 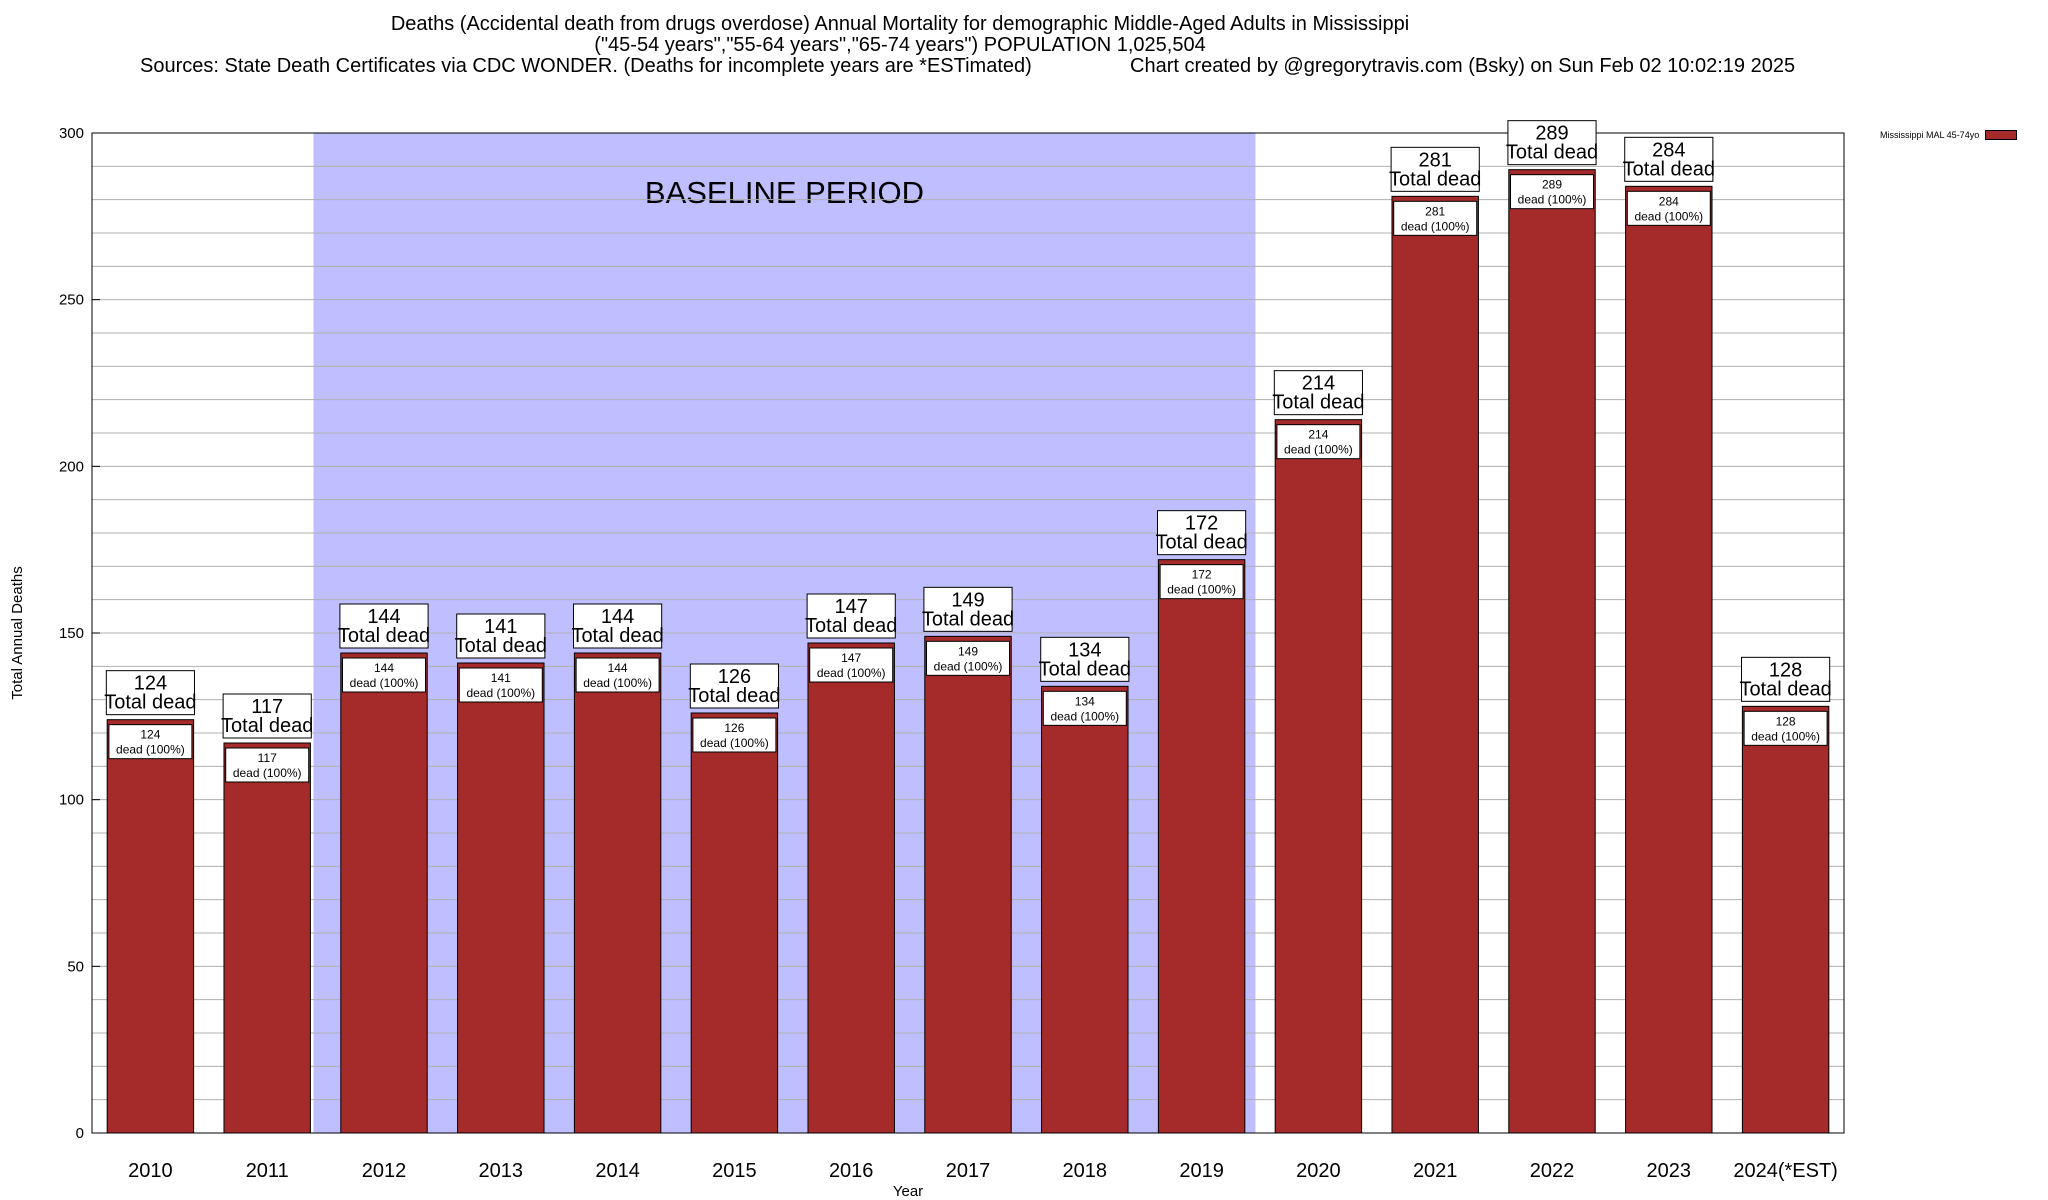 What do you see at coordinates (1435, 211) in the screenshot?
I see `bar-inner-value: 281` at bounding box center [1435, 211].